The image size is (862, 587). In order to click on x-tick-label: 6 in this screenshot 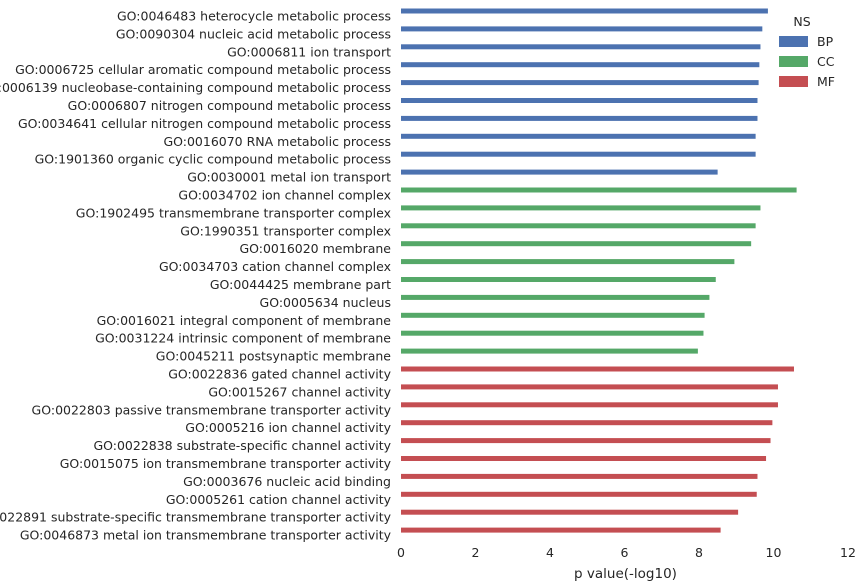, I will do `click(625, 552)`.